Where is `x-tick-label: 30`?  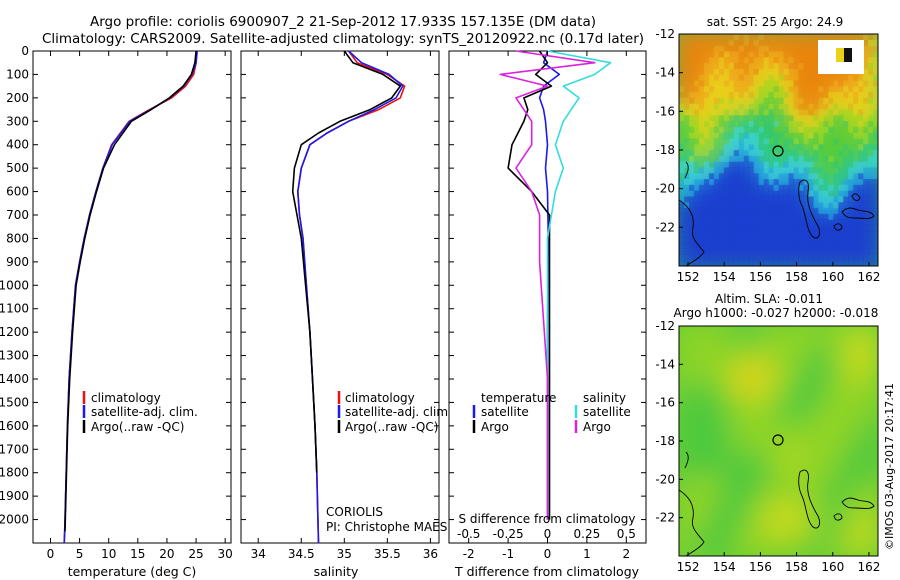 x-tick-label: 30 is located at coordinates (225, 554).